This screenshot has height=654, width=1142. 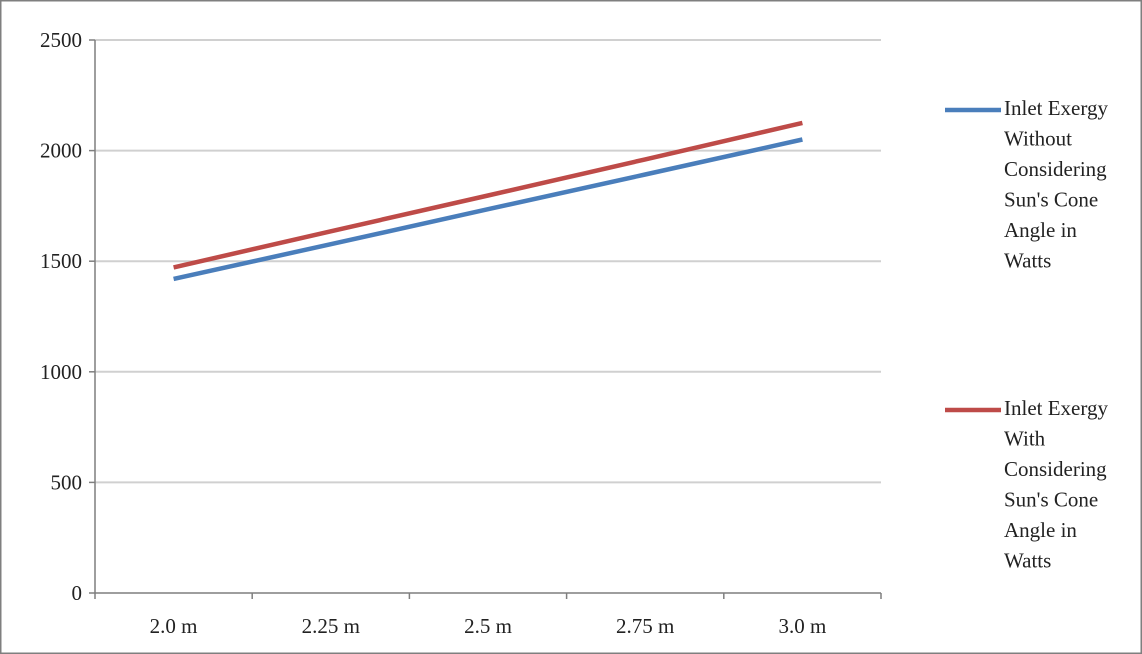 What do you see at coordinates (61, 151) in the screenshot?
I see `y-tick-label: 2000` at bounding box center [61, 151].